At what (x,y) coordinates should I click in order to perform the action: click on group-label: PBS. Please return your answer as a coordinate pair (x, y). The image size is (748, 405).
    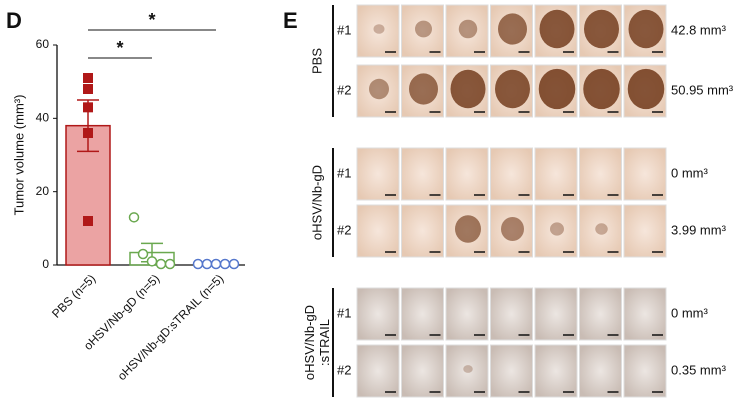
    Looking at the image, I should click on (316, 61).